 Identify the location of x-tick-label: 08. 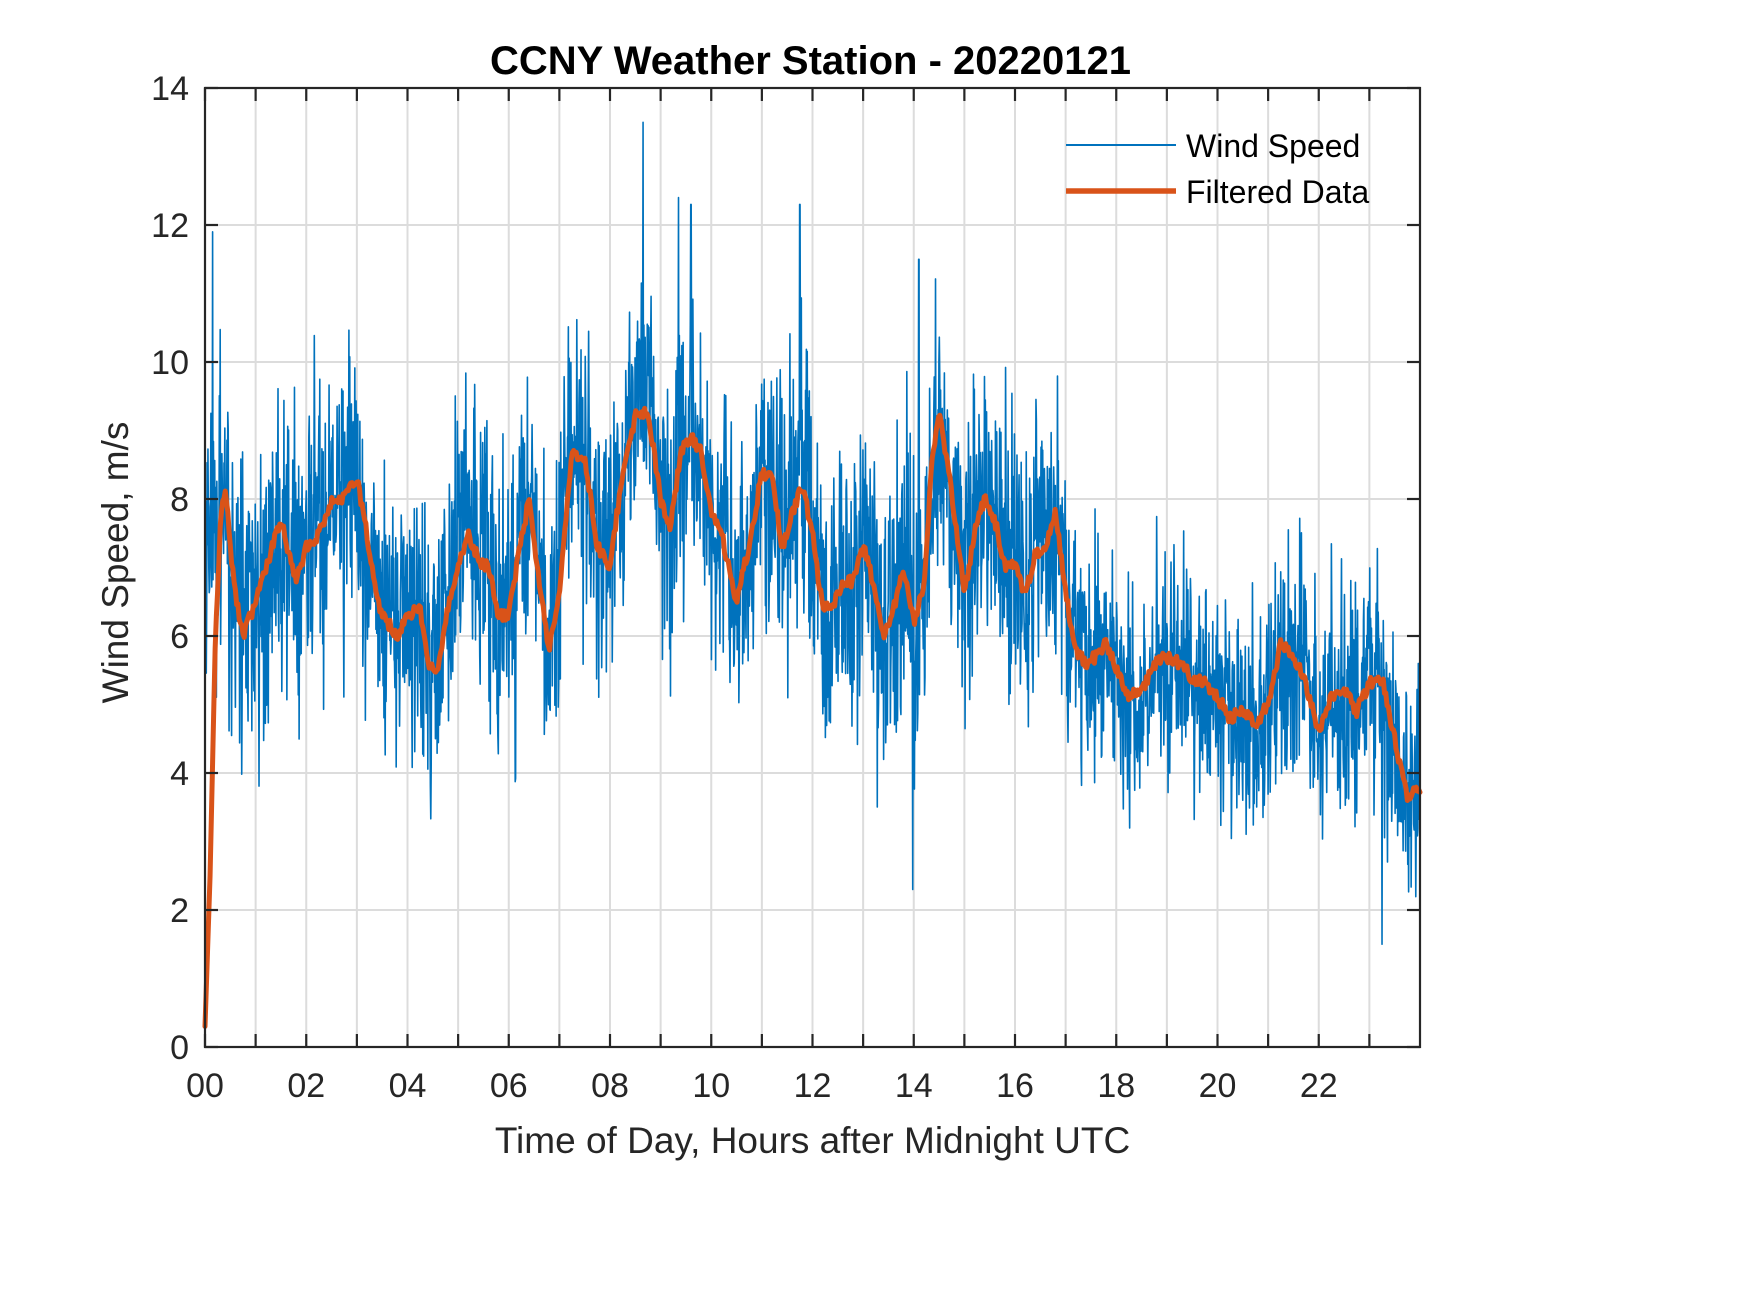
(610, 1086).